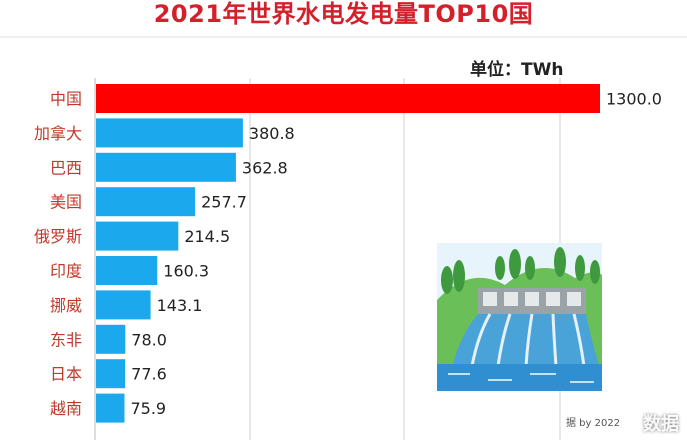  I want to click on category-label: 东非, so click(66, 339).